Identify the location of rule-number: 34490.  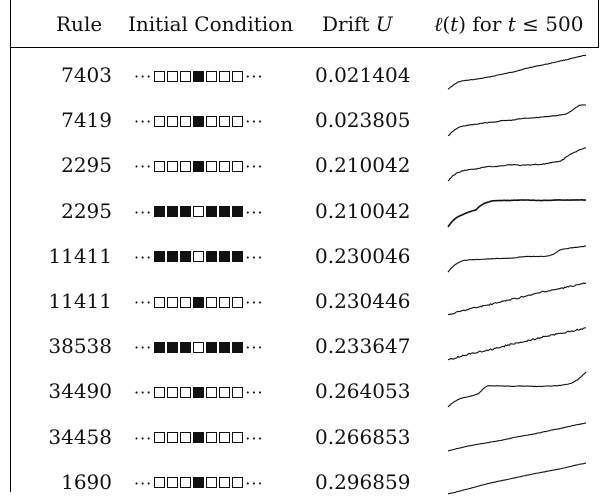
(80, 391).